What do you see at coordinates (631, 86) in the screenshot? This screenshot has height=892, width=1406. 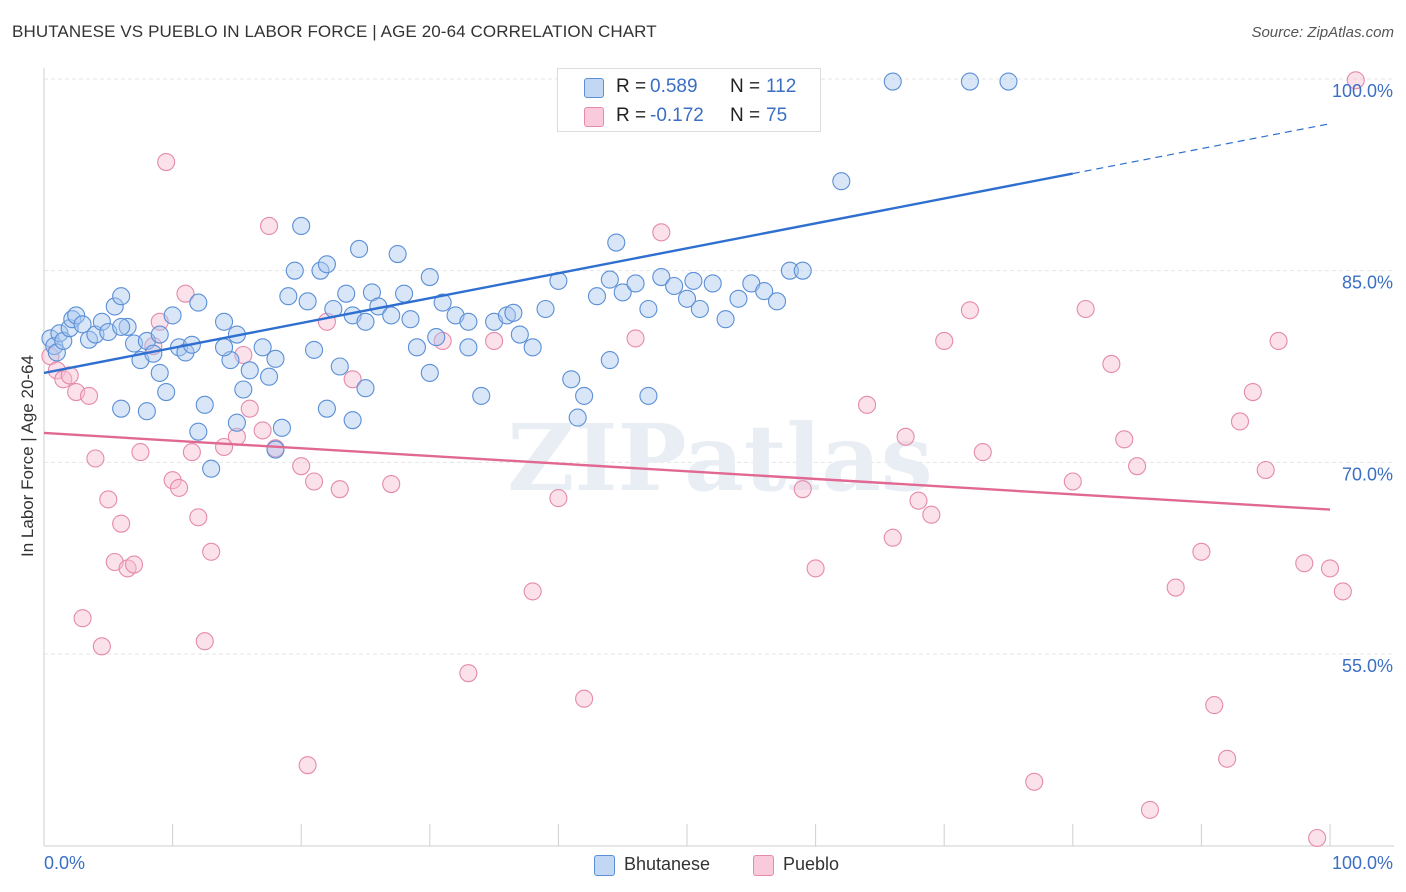 I see `r-label: R =` at bounding box center [631, 86].